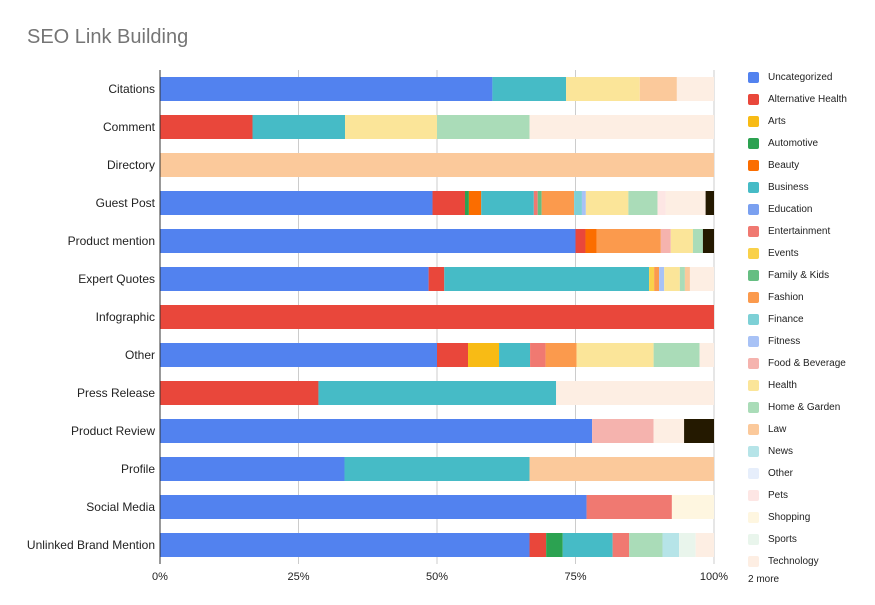 This screenshot has height=605, width=875. Describe the element at coordinates (799, 231) in the screenshot. I see `legend-label: Entertainment` at that location.